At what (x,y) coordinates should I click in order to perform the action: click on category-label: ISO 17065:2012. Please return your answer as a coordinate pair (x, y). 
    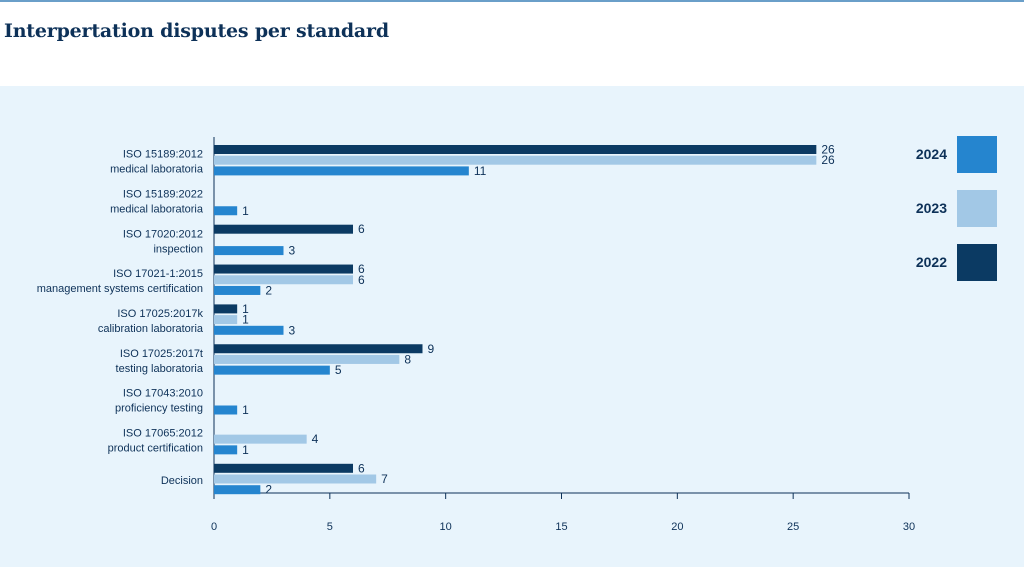
    Looking at the image, I should click on (163, 434).